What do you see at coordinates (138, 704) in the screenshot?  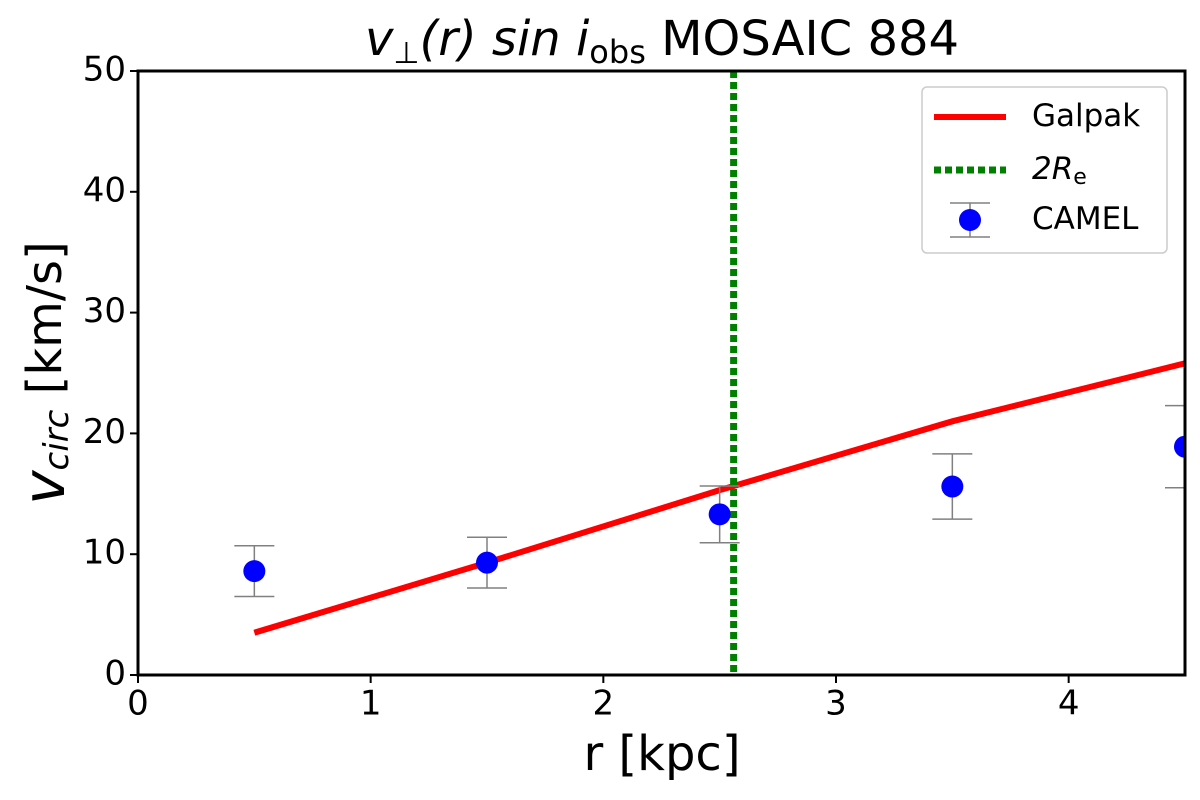 I see `x-tick-label: 0` at bounding box center [138, 704].